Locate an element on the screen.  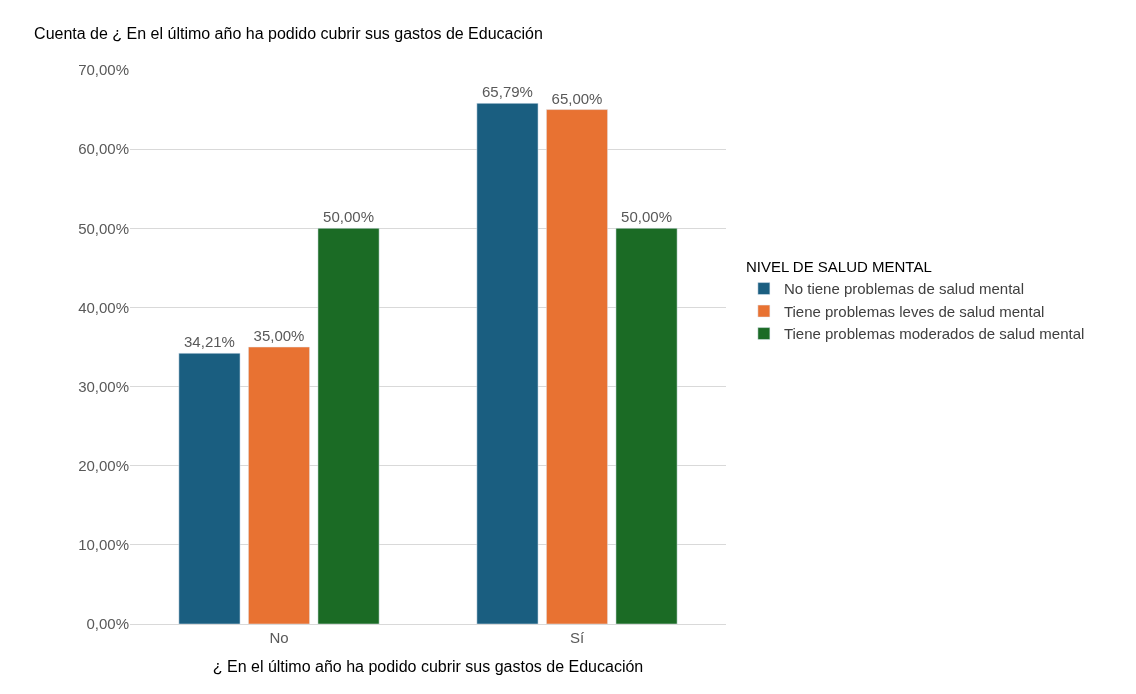
data-label: 34,21% is located at coordinates (209, 342).